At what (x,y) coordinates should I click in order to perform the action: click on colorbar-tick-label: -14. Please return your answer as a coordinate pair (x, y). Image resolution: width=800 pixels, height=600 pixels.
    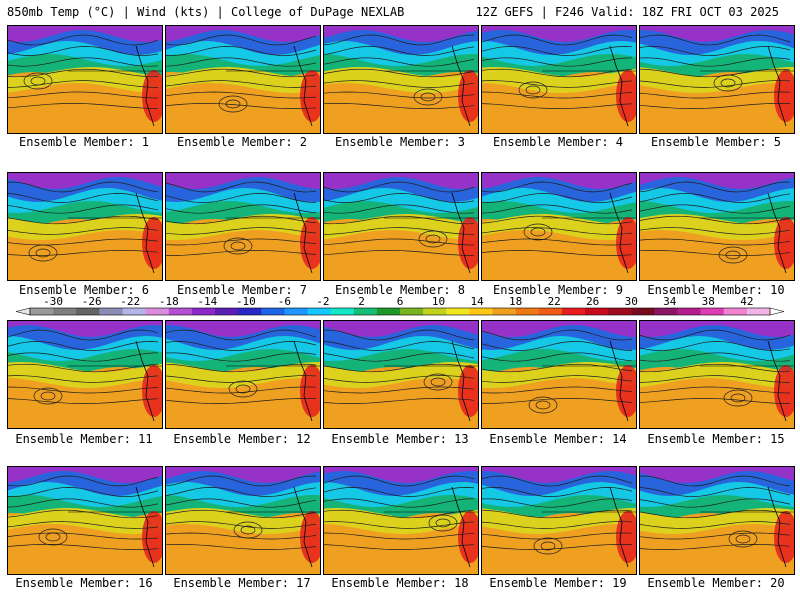
    Looking at the image, I should click on (207, 302).